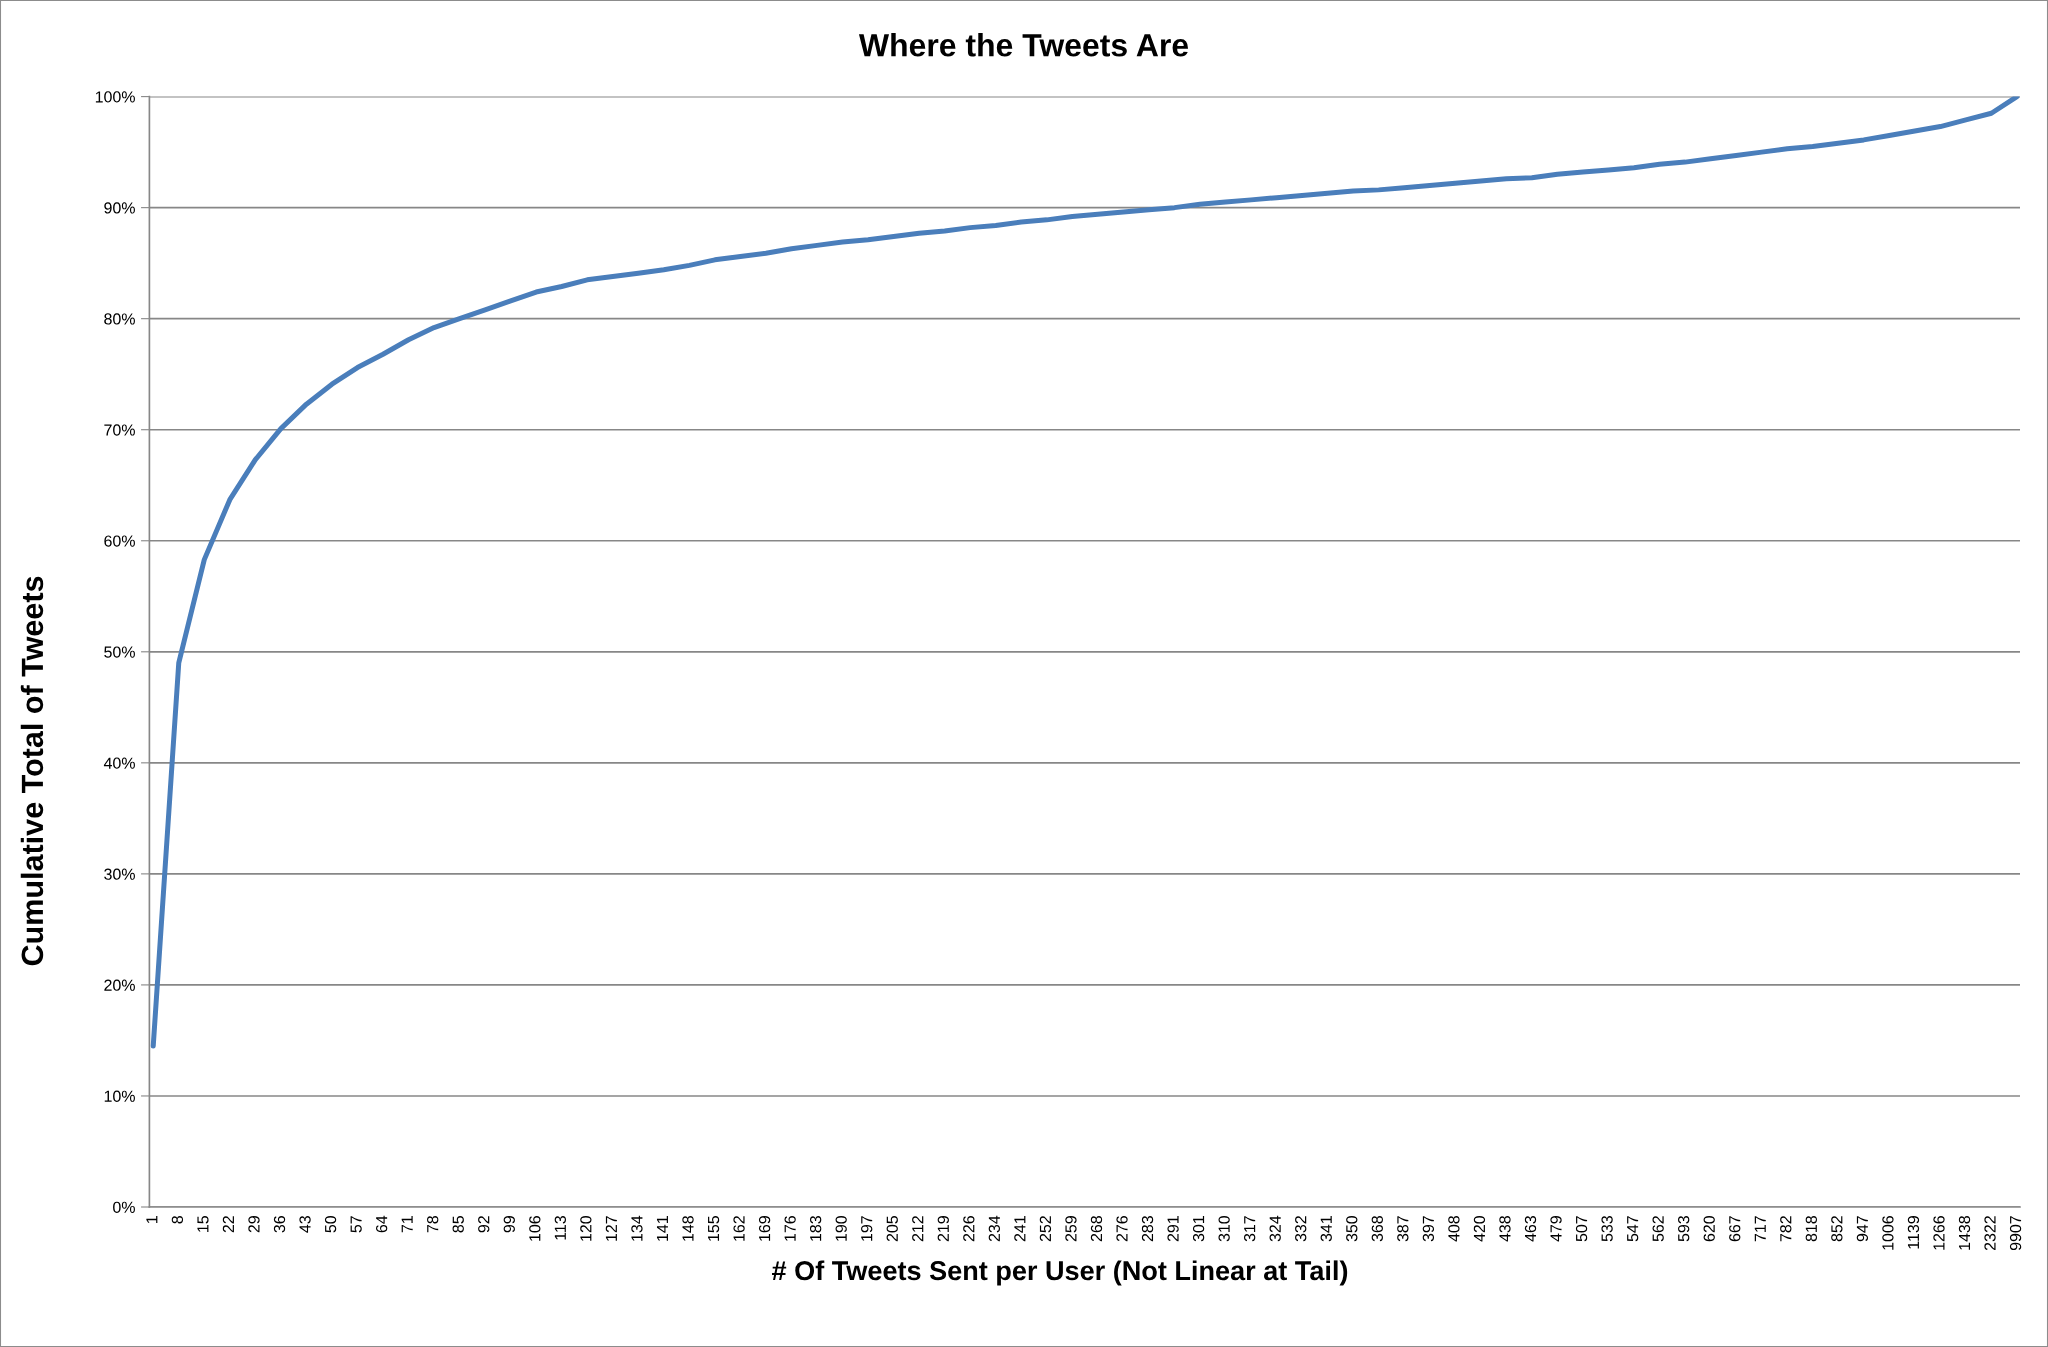 The image size is (2048, 1347). What do you see at coordinates (1020, 1229) in the screenshot?
I see `x-tick-label: 241` at bounding box center [1020, 1229].